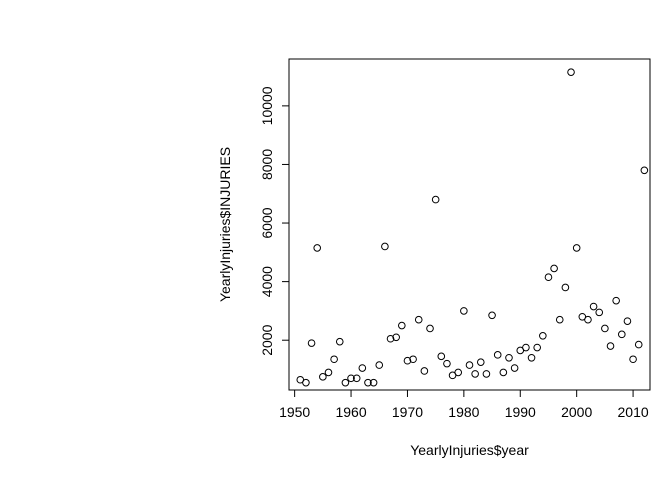 The height and width of the screenshot is (480, 672). I want to click on x-tick-label: 2000, so click(576, 412).